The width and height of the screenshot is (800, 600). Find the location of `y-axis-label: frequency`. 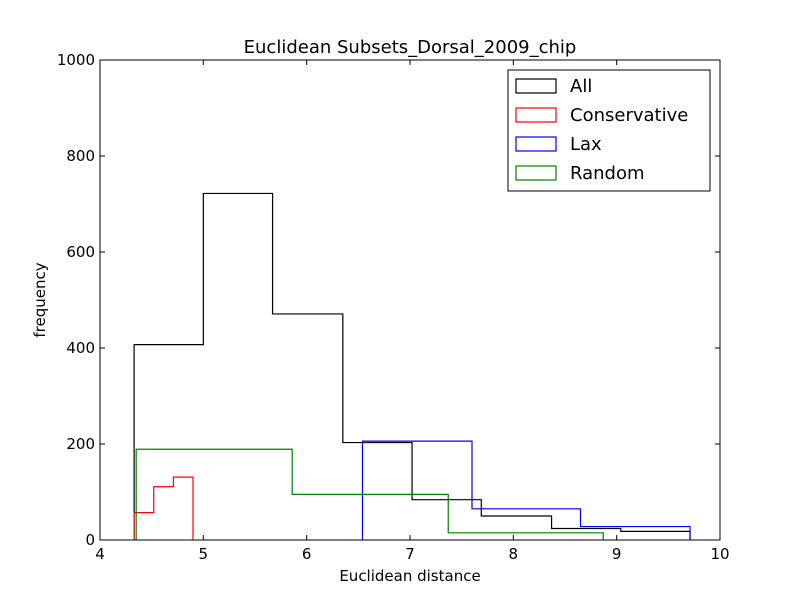

y-axis-label: frequency is located at coordinates (40, 299).